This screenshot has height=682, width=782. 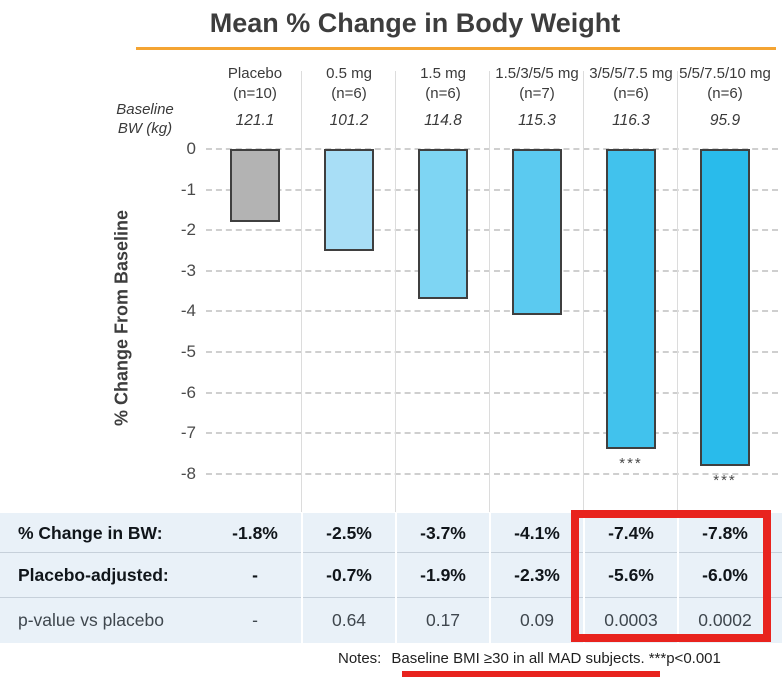 I want to click on baseline-bw-axis-label: Baseline BW (kg), so click(x=145, y=119).